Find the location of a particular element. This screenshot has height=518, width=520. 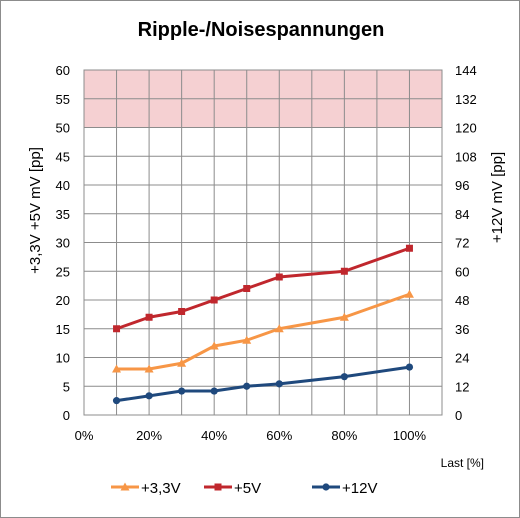

legend-entry: +5V is located at coordinates (232, 488).